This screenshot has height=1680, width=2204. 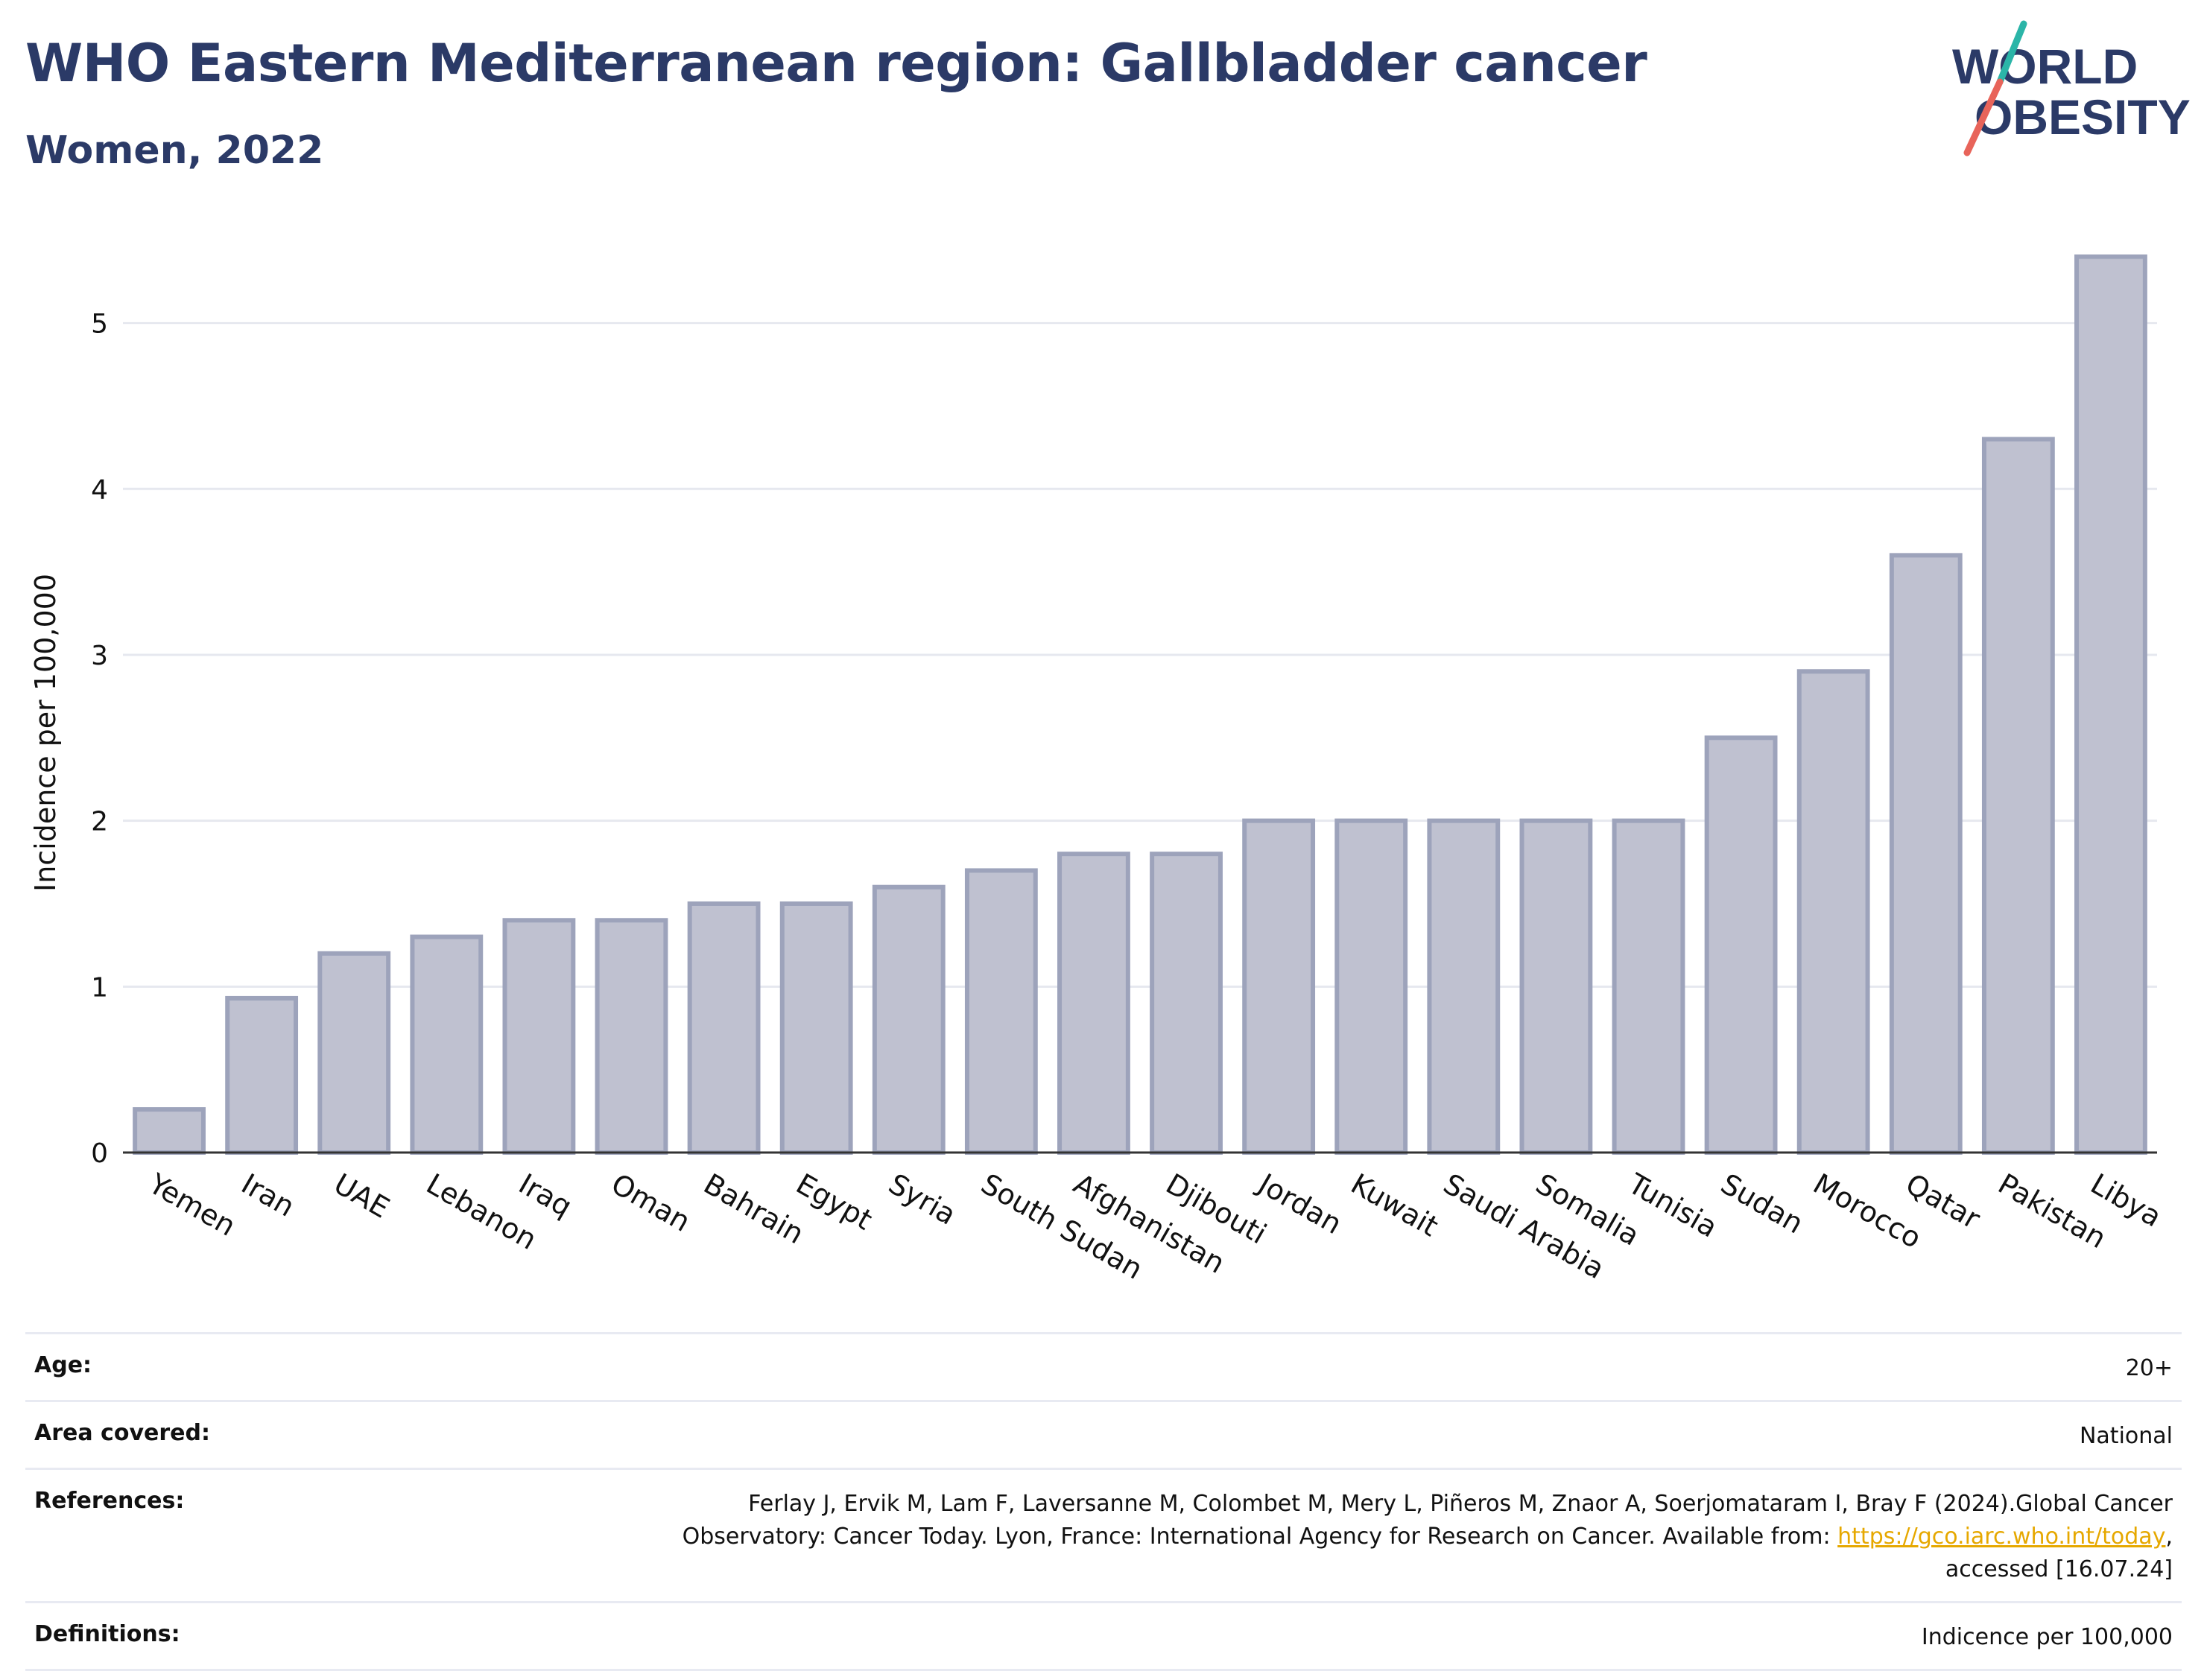 What do you see at coordinates (2149, 1368) in the screenshot?
I see `meta-age-value: 20+` at bounding box center [2149, 1368].